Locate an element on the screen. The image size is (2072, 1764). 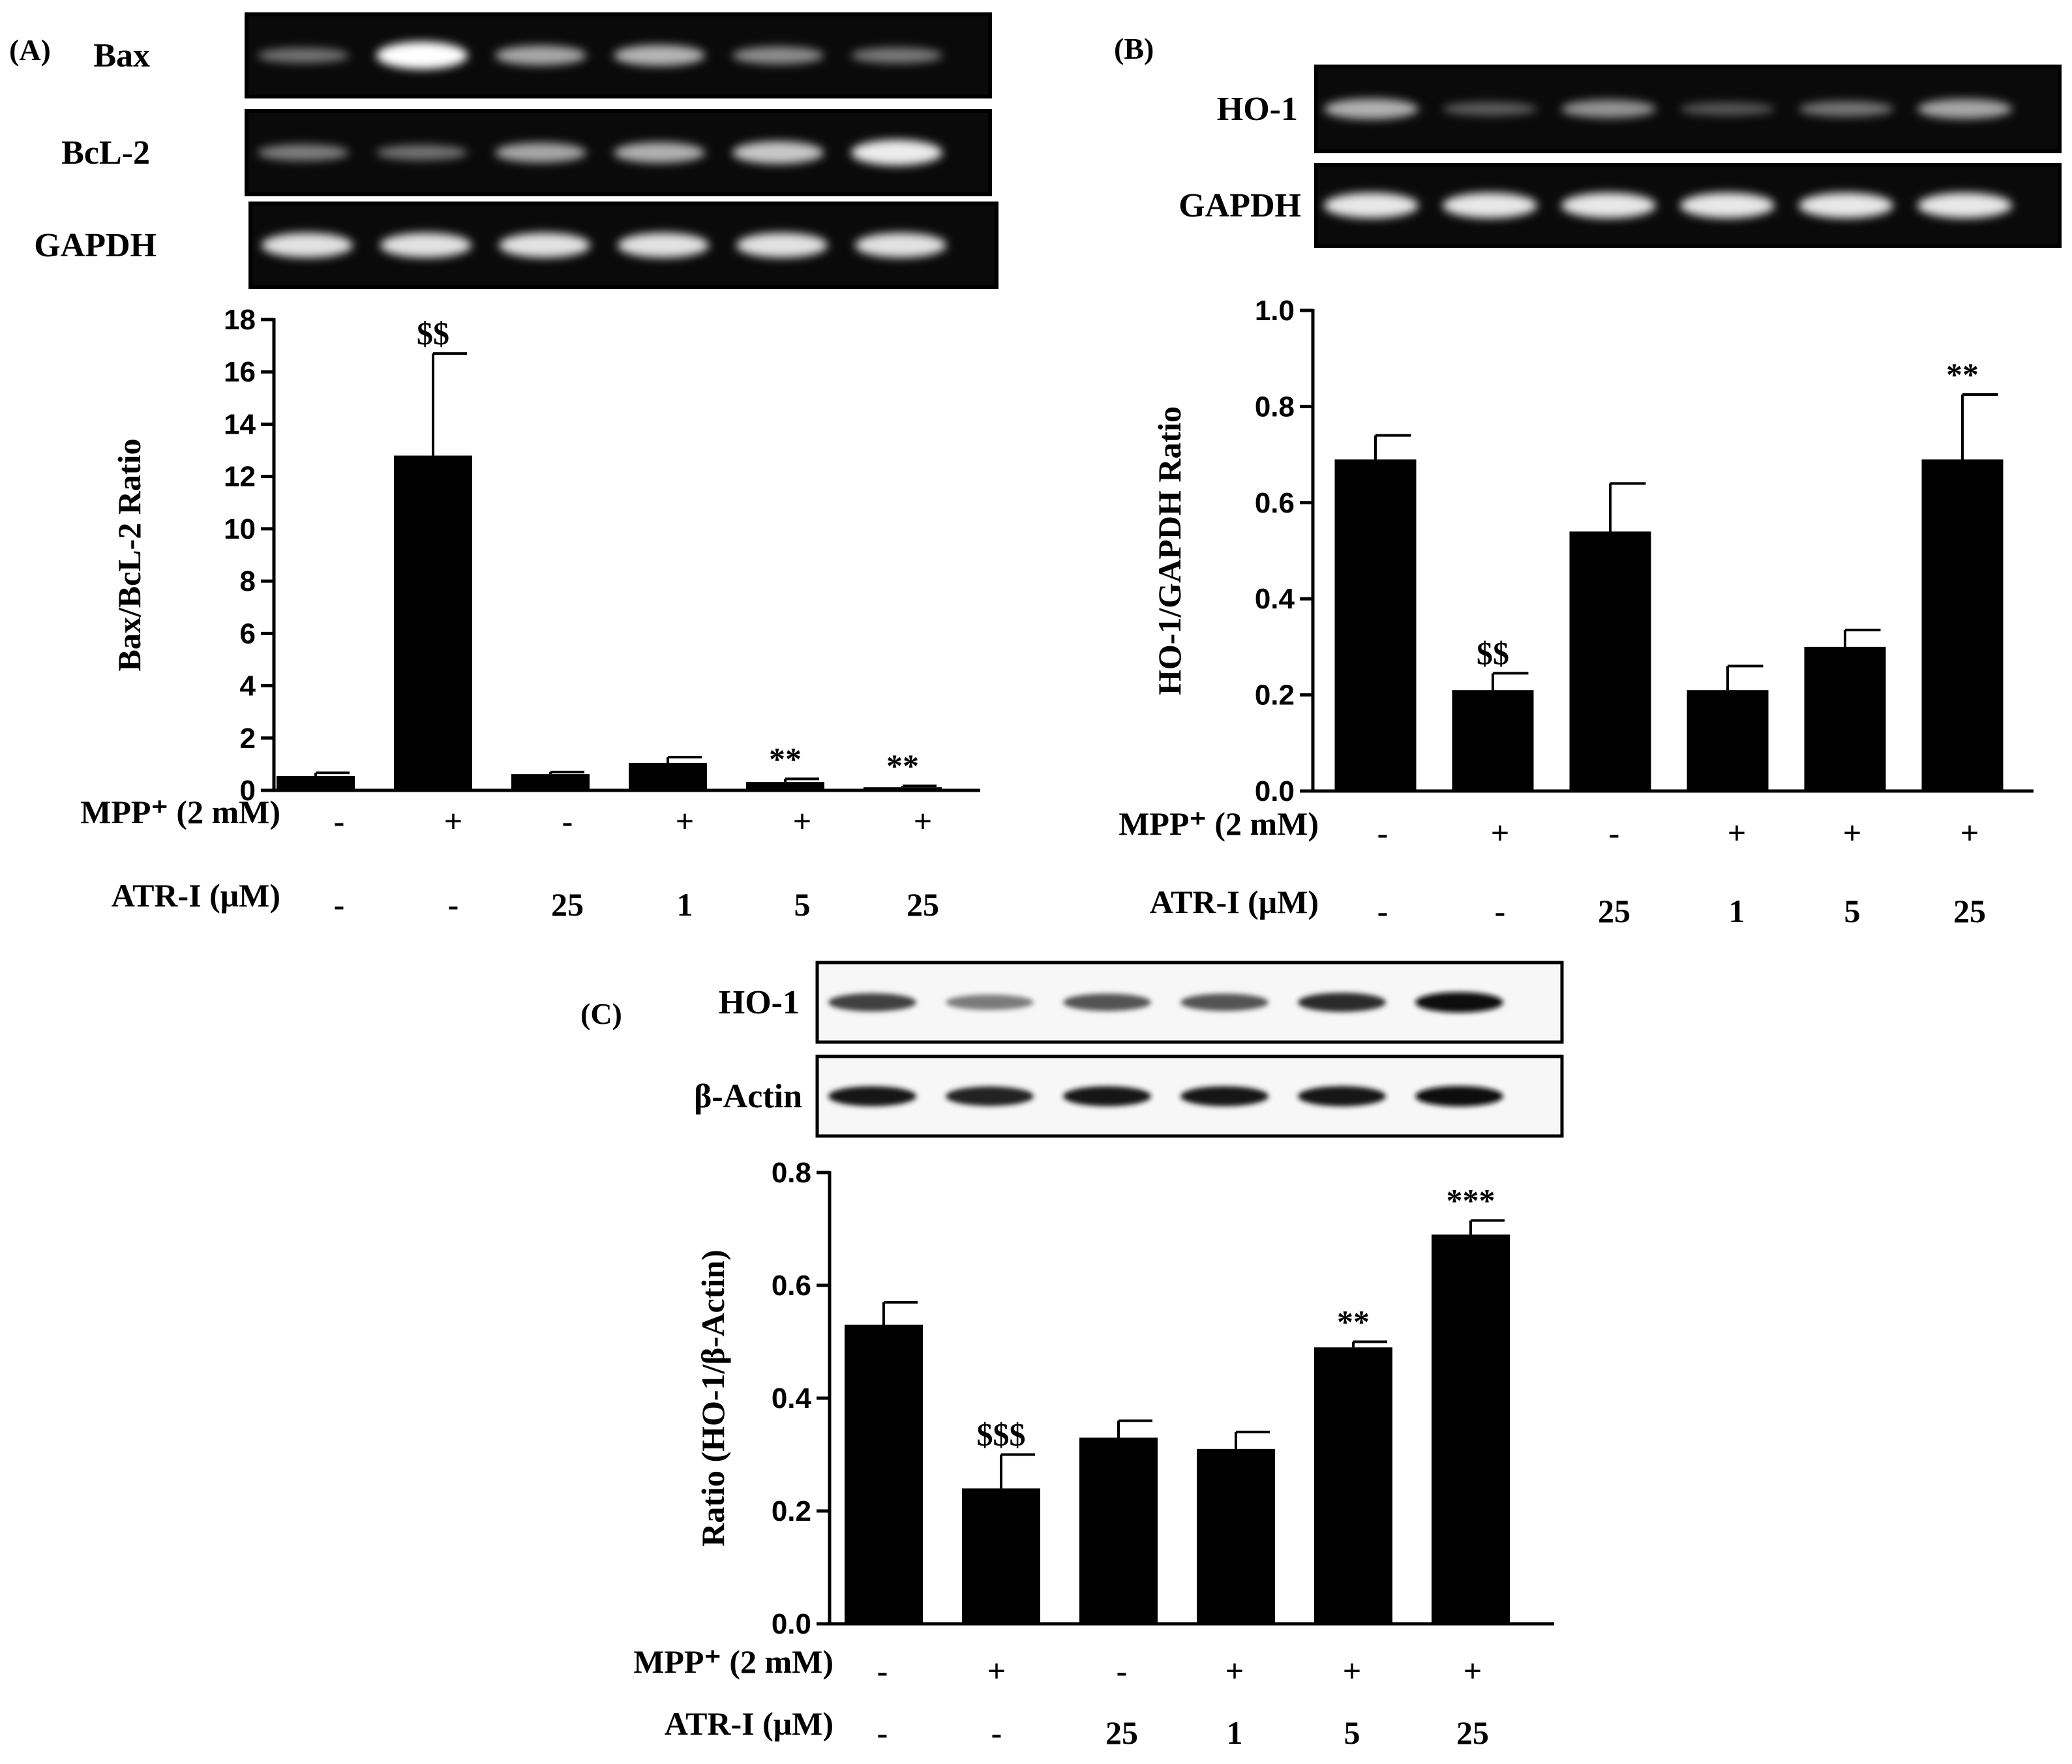
y-tick-label: 0.2 is located at coordinates (792, 1511).